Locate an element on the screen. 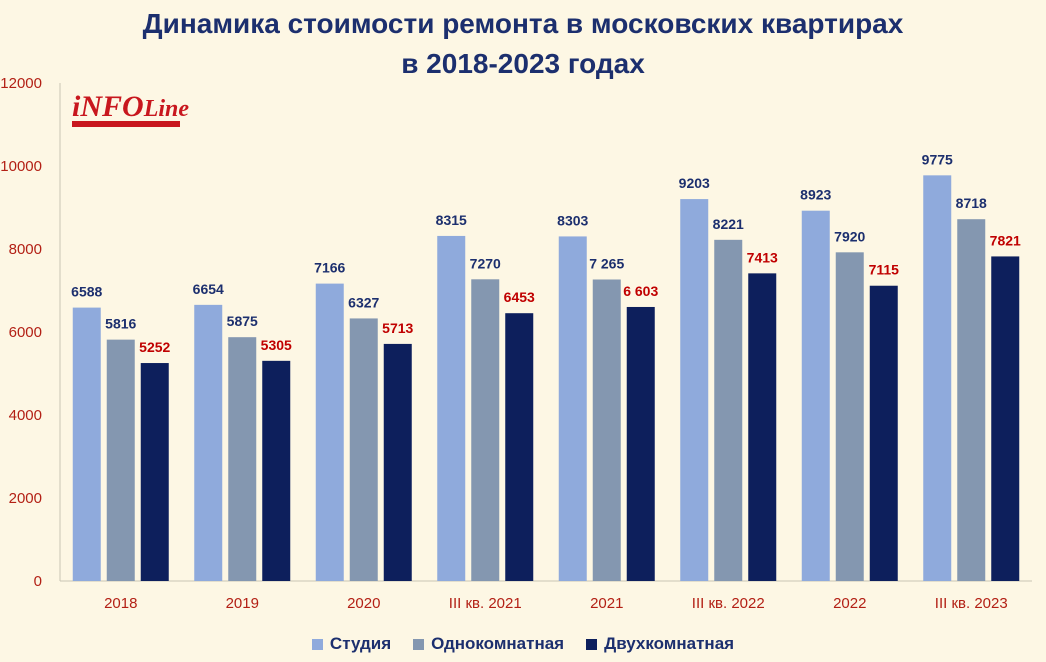  data-label: 8221 is located at coordinates (728, 224).